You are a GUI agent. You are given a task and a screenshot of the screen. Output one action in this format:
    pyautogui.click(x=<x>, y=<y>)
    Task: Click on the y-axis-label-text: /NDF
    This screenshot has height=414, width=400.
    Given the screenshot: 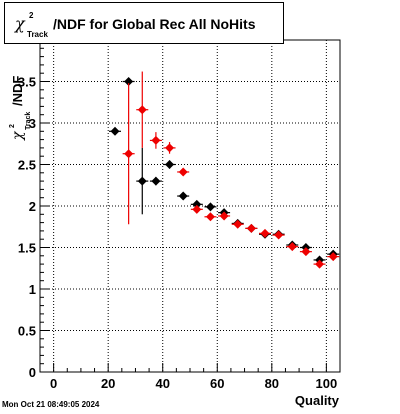 What is the action you would take?
    pyautogui.click(x=17, y=91)
    